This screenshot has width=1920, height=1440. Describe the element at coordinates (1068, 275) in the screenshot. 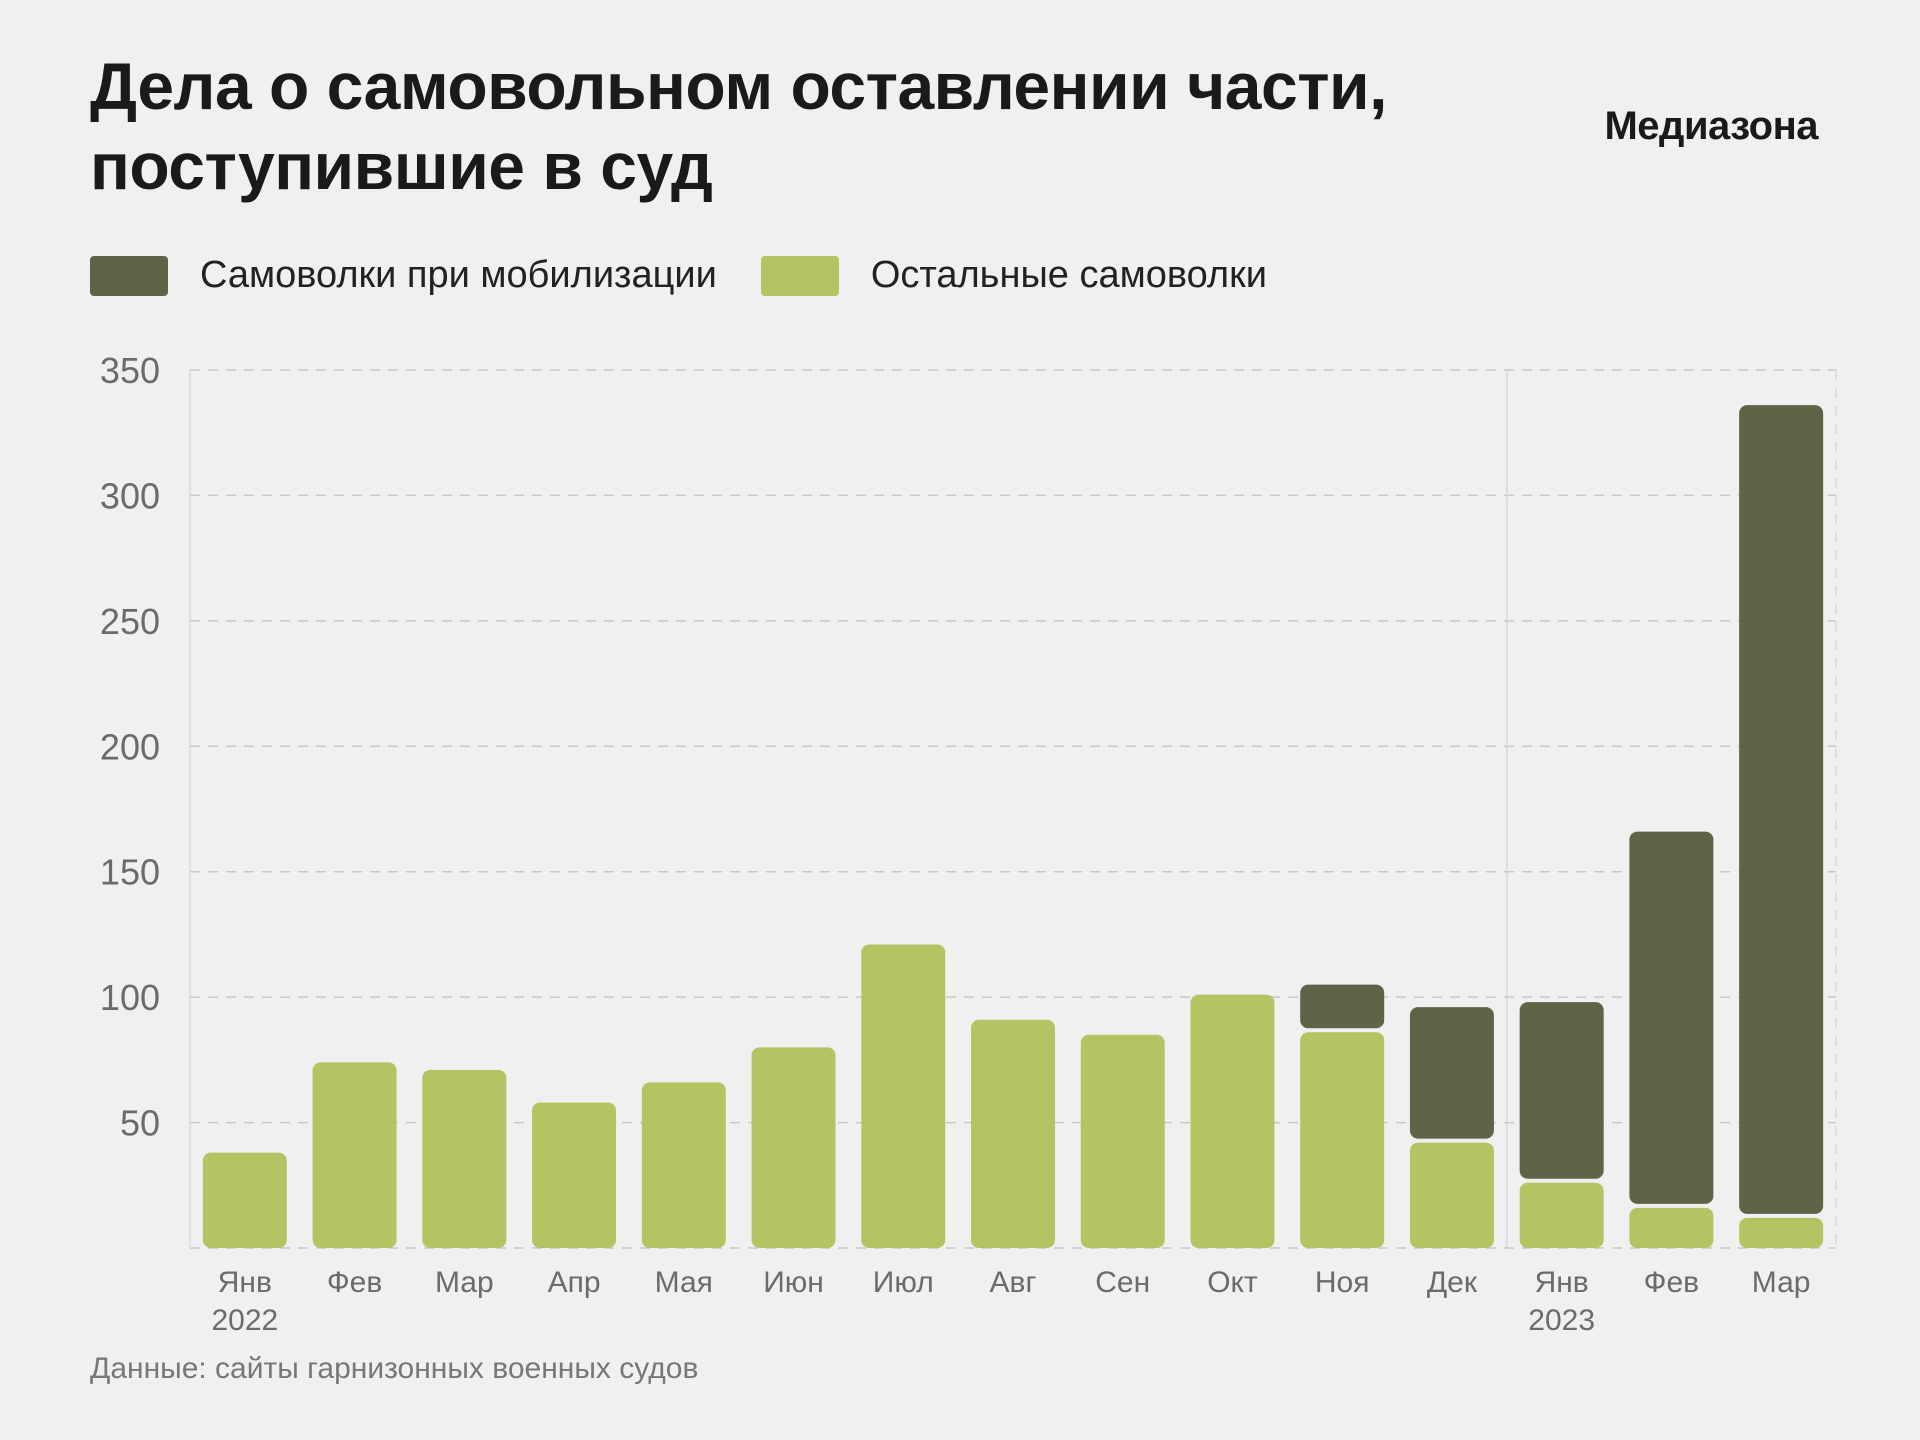

I see `legend-label-other: Остальные самоволки` at that location.